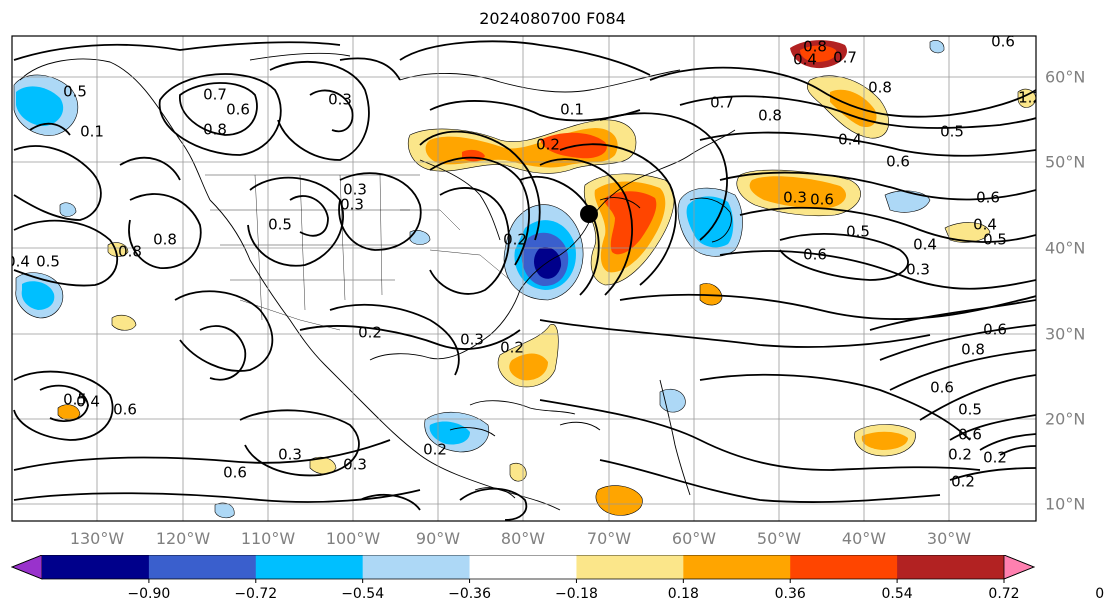 This screenshot has height=615, width=1105. Describe the element at coordinates (256, 594) in the screenshot. I see `colorbar-tick-label: −0.72` at that location.